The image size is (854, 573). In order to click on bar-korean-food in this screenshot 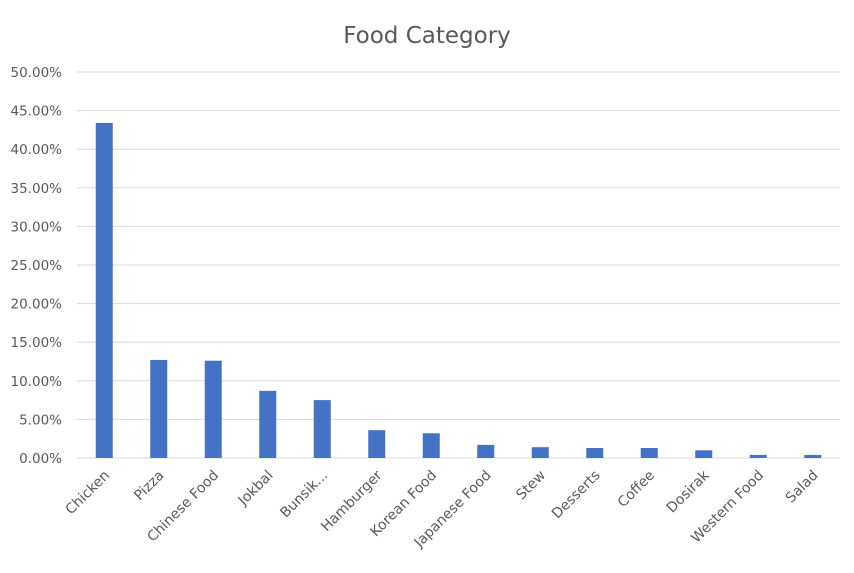, I will do `click(431, 445)`.